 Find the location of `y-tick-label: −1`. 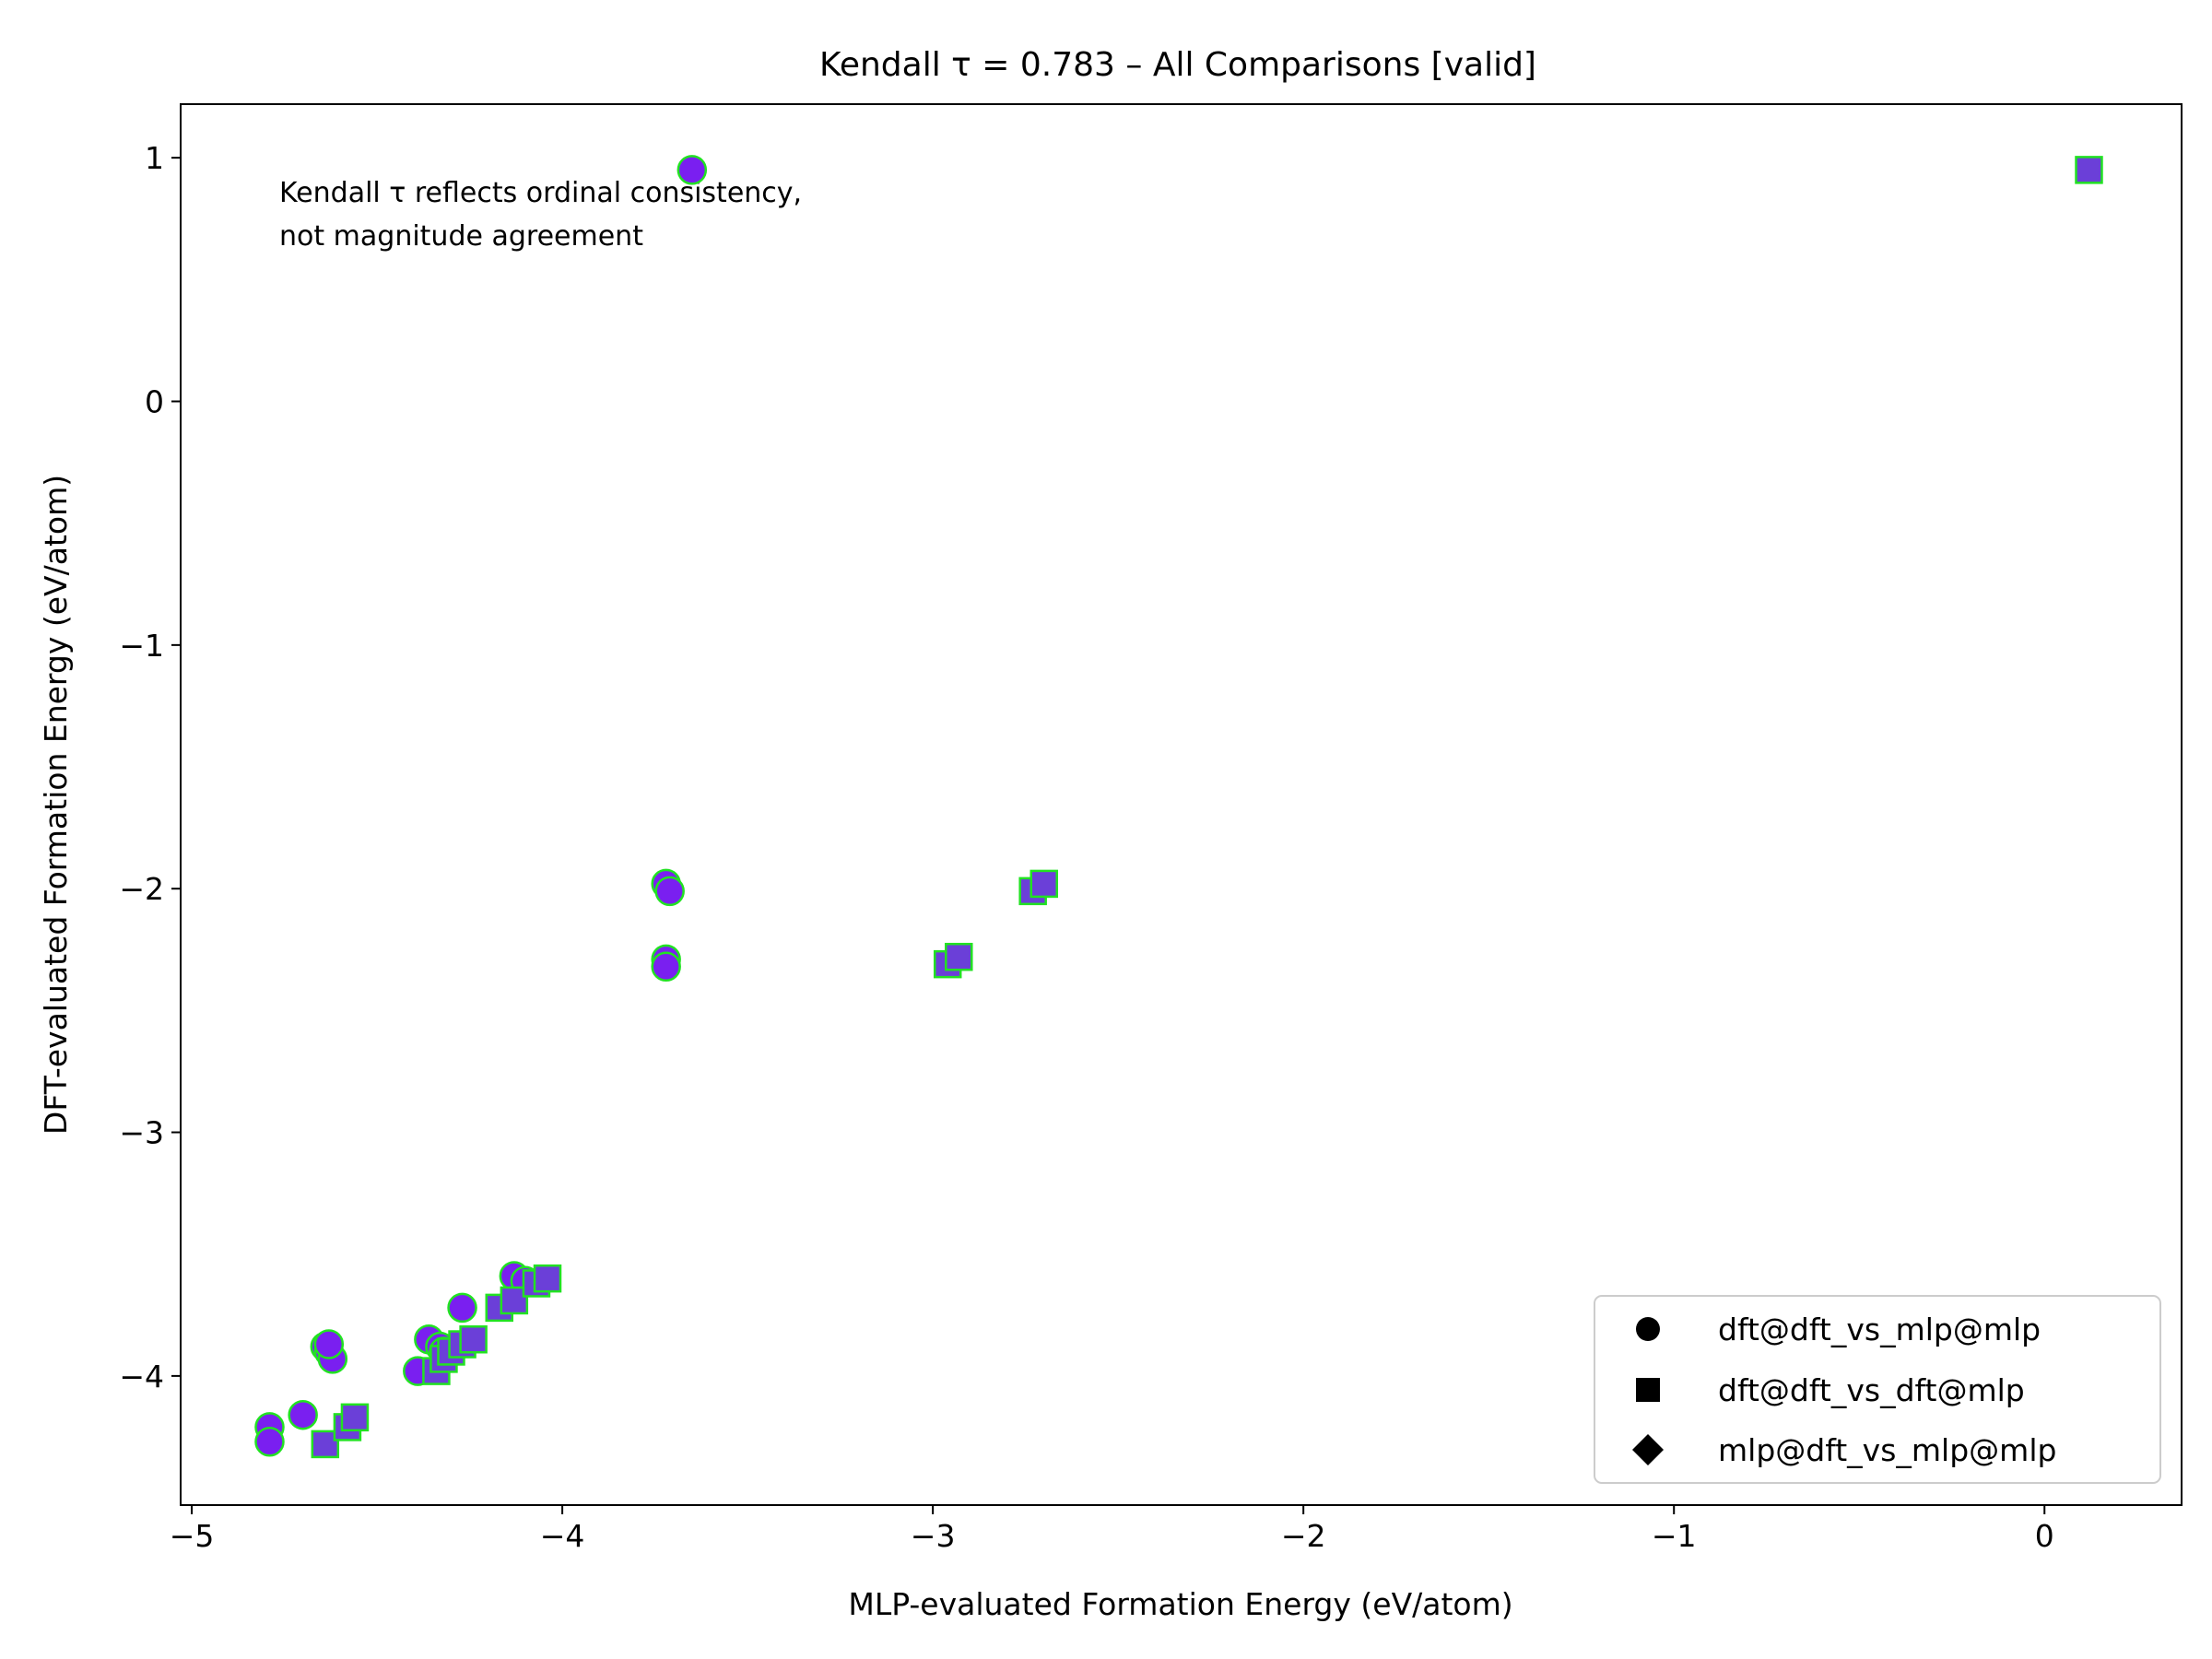

y-tick-label: −1 is located at coordinates (141, 646).